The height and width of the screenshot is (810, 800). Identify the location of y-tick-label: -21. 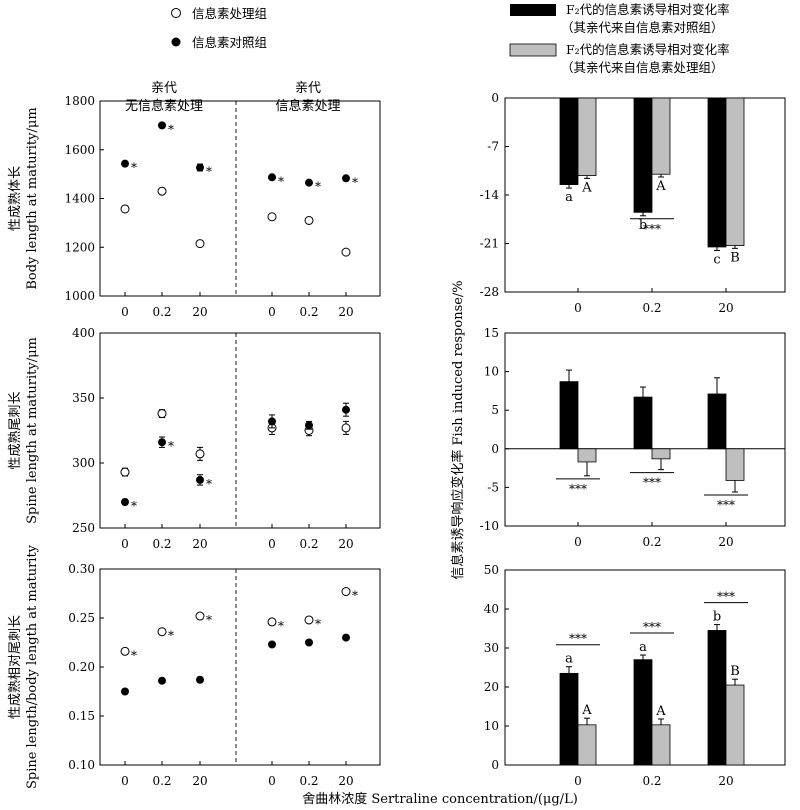
(489, 244).